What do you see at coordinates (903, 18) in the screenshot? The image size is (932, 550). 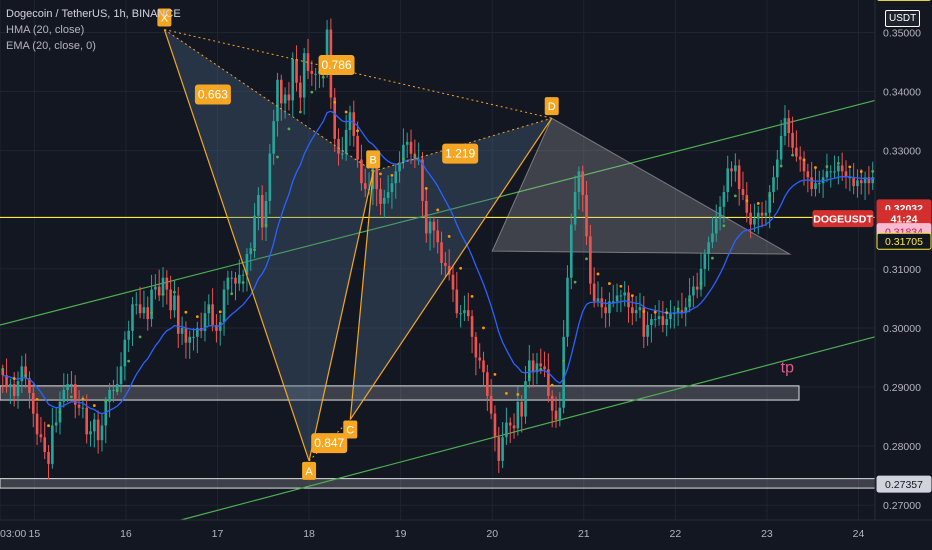 I see `currency-badge: USDT` at bounding box center [903, 18].